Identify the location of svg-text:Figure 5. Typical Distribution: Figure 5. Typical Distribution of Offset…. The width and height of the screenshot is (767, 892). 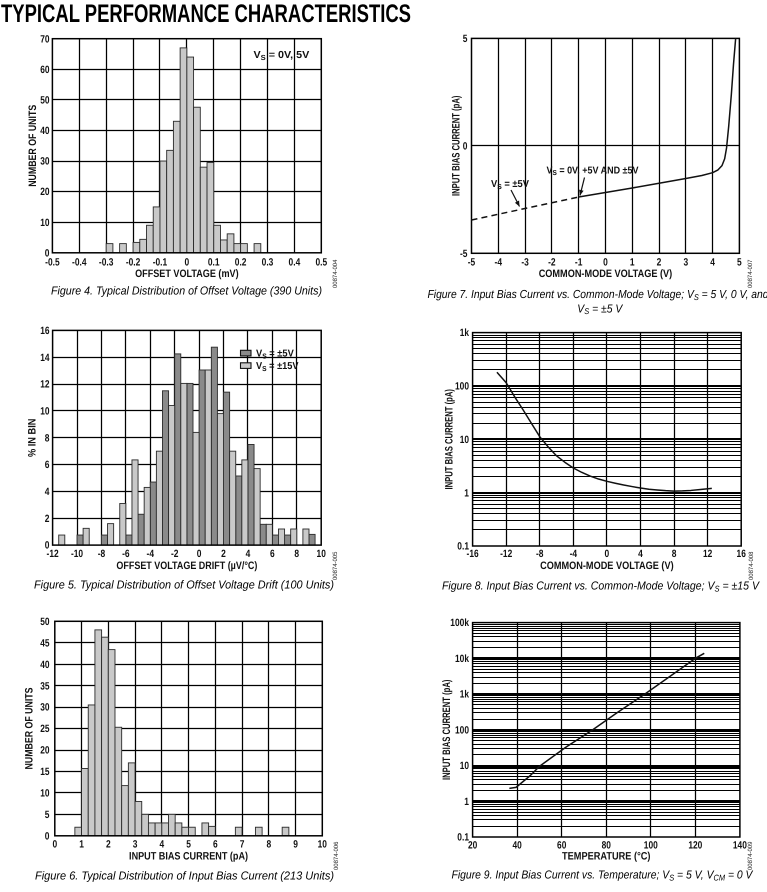
(184, 584).